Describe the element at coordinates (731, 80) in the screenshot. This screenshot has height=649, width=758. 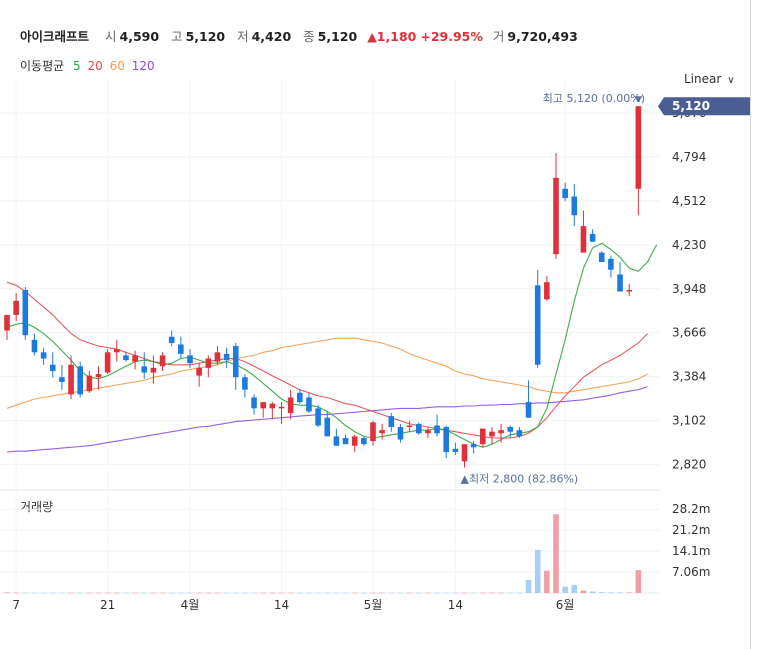
I see `chevron-down-icon: ∨` at that location.